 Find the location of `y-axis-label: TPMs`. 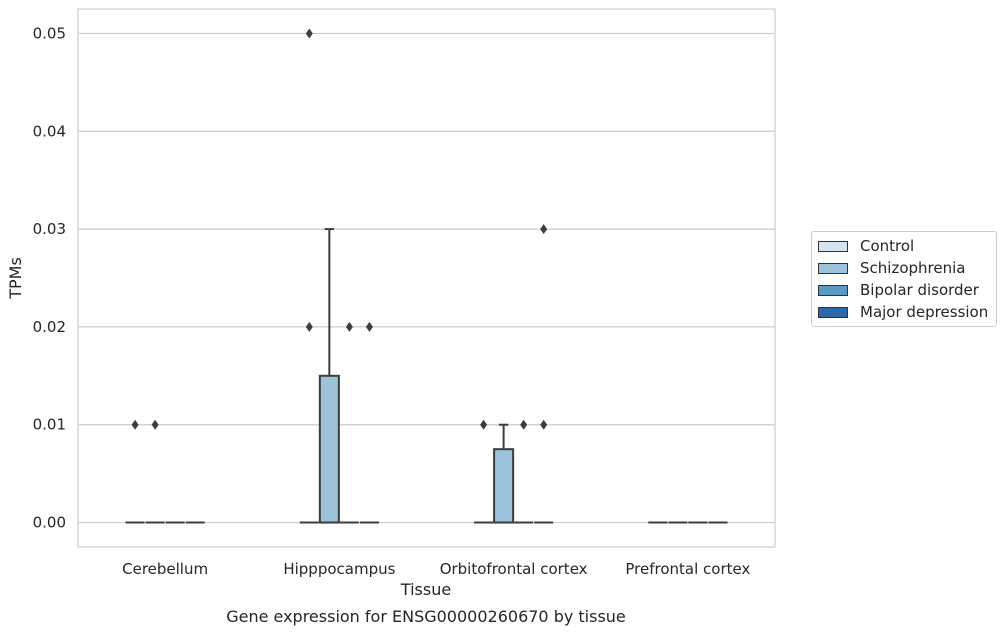

y-axis-label: TPMs is located at coordinates (15, 278).